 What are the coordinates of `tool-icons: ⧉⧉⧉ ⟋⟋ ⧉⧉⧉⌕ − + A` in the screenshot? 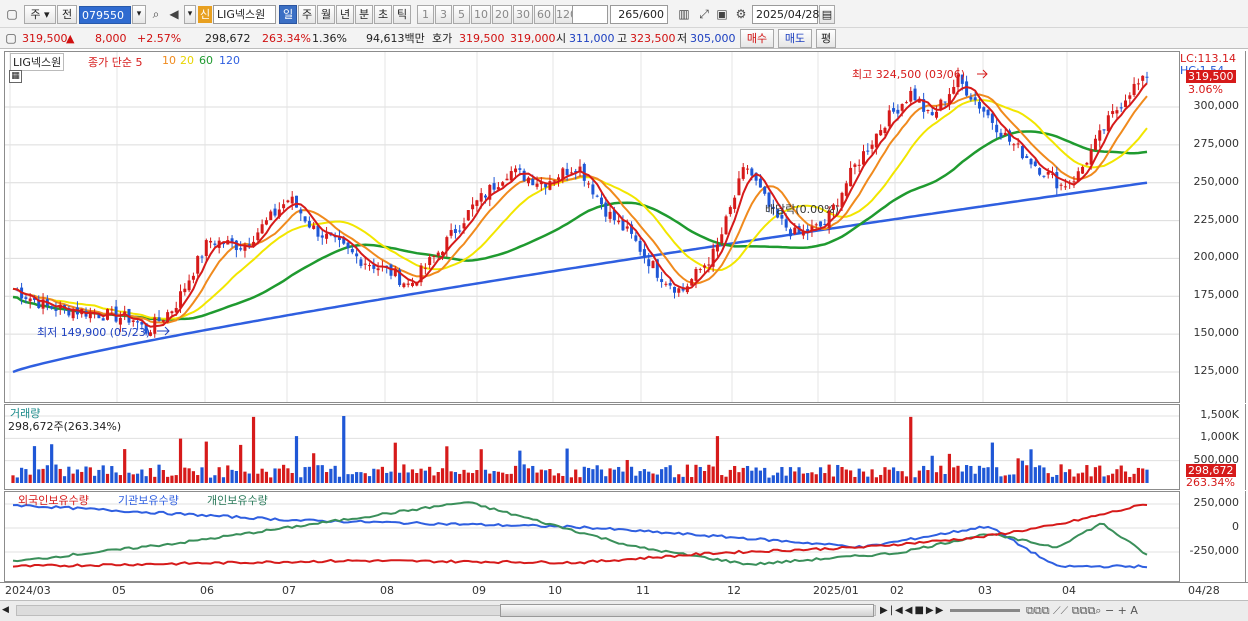 It's located at (1082, 610).